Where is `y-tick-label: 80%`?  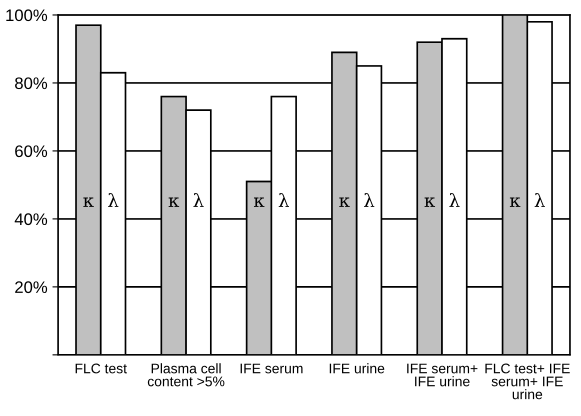 y-tick-label: 80% is located at coordinates (31, 83).